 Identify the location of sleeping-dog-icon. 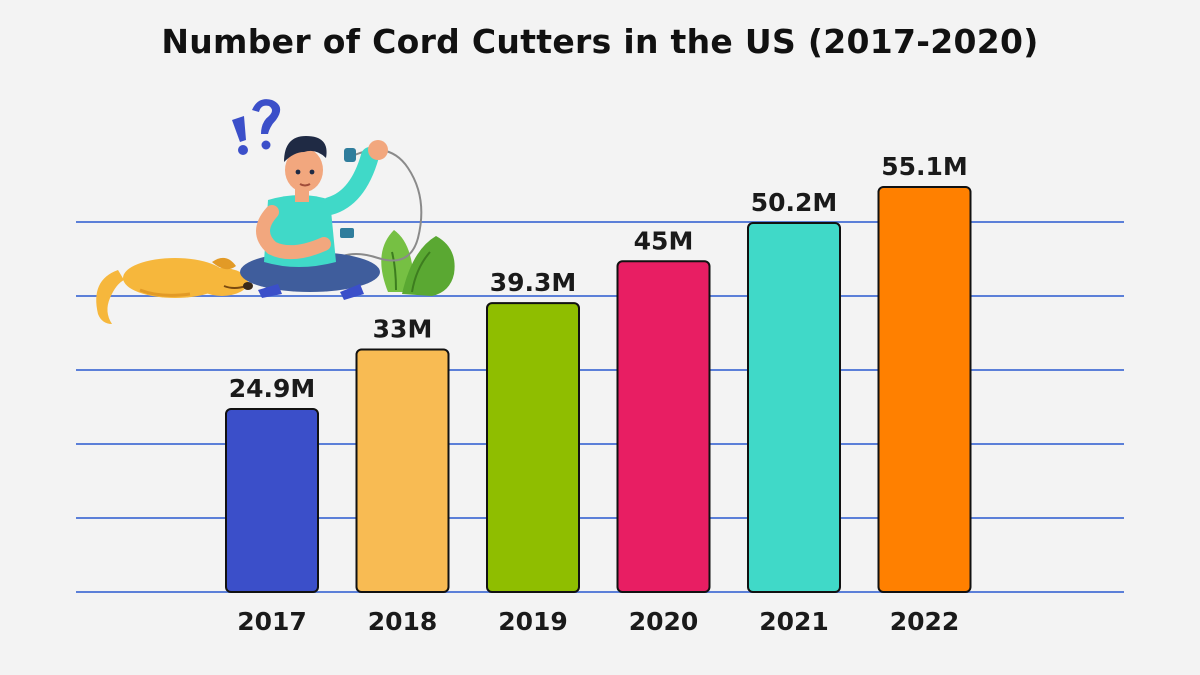
(174, 290).